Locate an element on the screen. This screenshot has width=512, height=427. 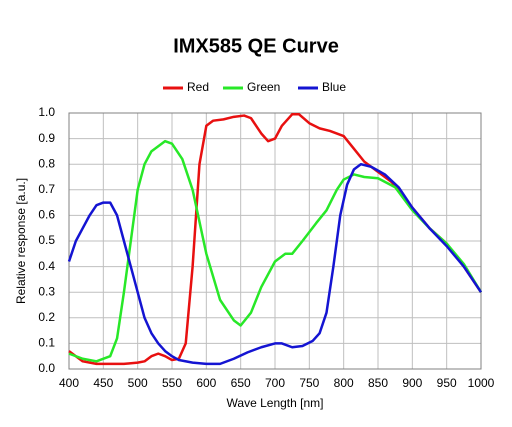
y-tick-label: 0.1 is located at coordinates (46, 343).